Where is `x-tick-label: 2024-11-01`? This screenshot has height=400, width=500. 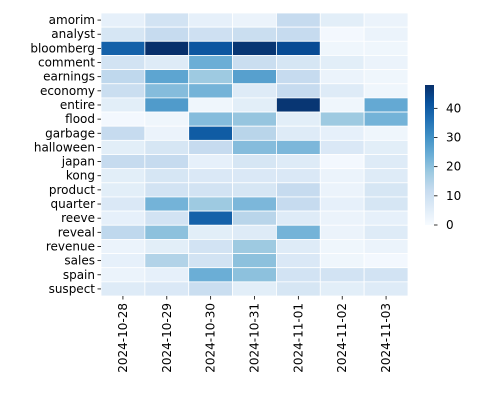 x-tick-label: 2024-11-01 is located at coordinates (298, 338).